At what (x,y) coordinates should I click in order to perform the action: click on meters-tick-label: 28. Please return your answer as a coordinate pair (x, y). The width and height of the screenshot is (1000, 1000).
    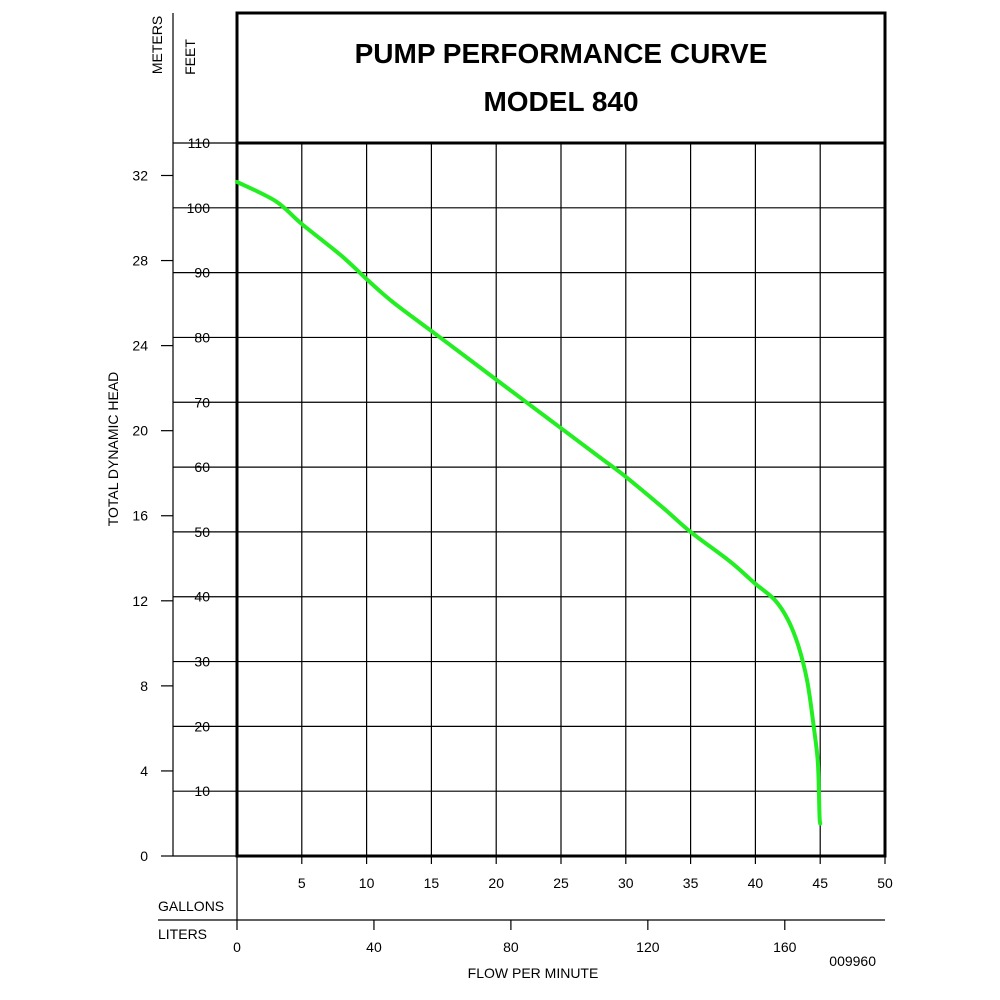
    Looking at the image, I should click on (140, 261).